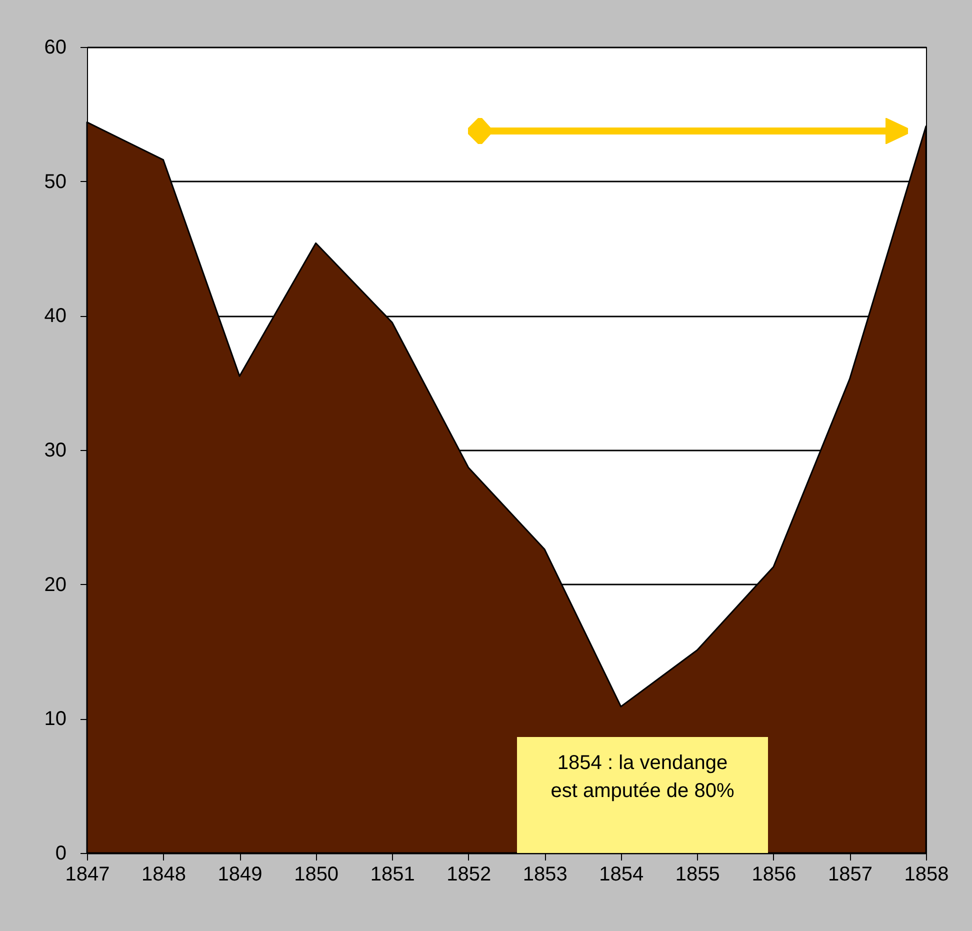 Image resolution: width=972 pixels, height=931 pixels. I want to click on y-tick-label: 20, so click(55, 585).